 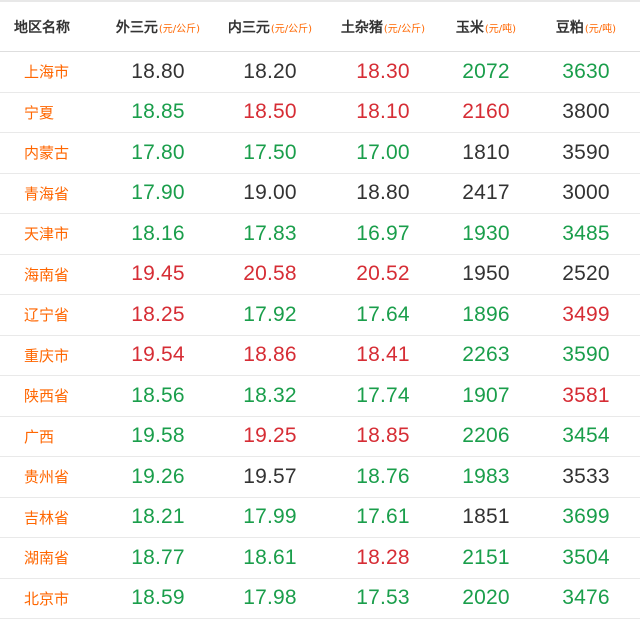 I want to click on price-cell: 1851, so click(x=486, y=517).